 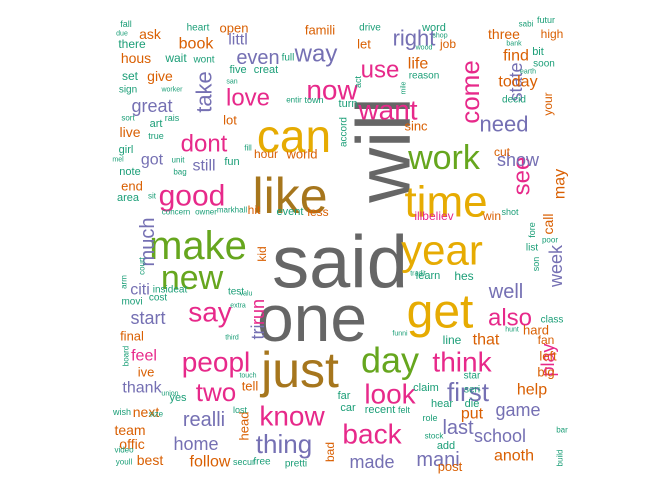 I want to click on word-fall: fall, so click(x=126, y=24).